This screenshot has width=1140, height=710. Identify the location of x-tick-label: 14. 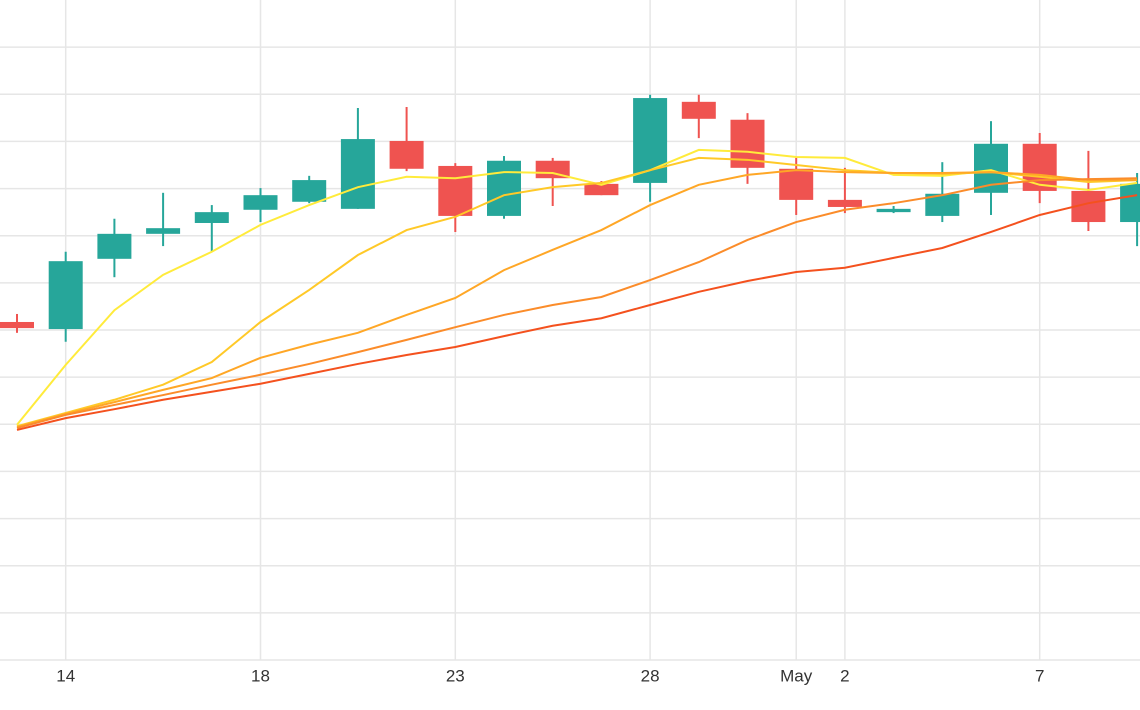
(65, 675).